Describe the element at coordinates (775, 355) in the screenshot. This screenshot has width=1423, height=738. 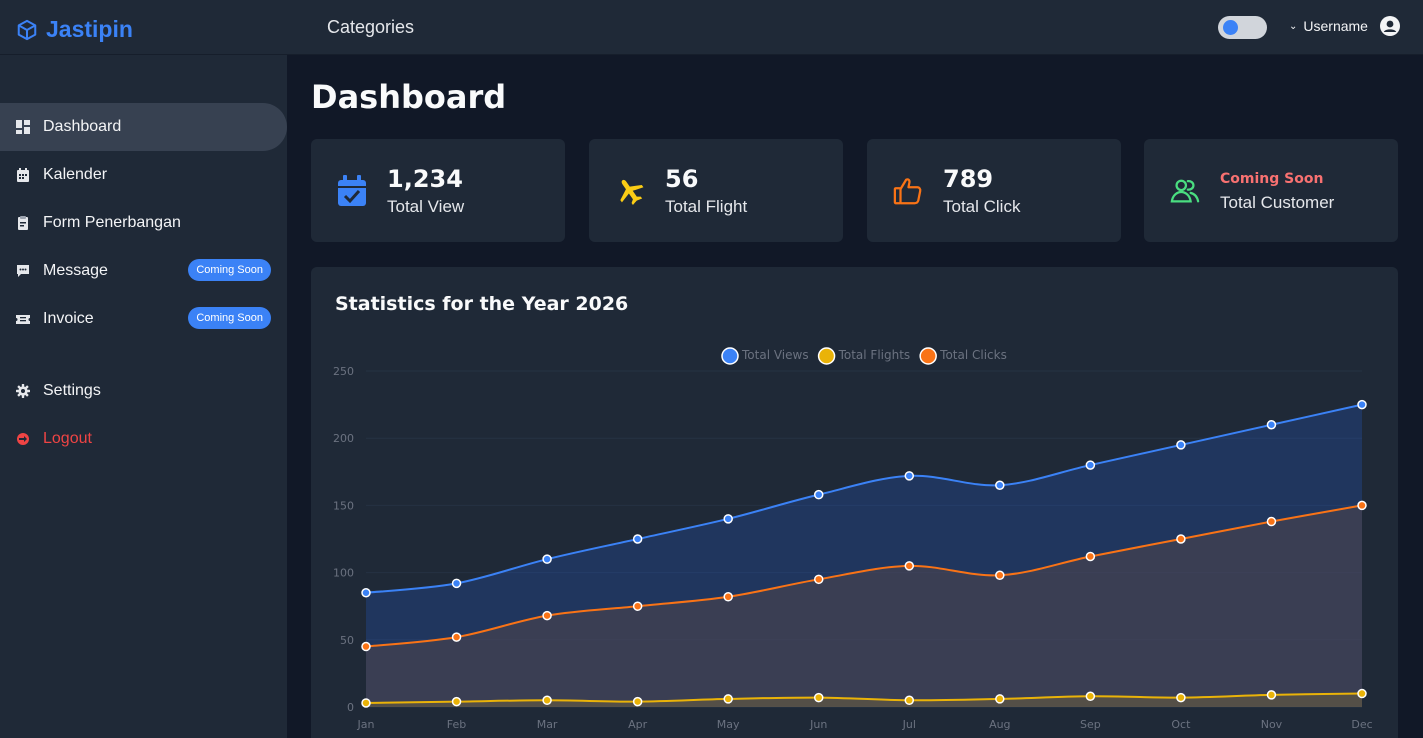
I see `legend-label: Total Views` at that location.